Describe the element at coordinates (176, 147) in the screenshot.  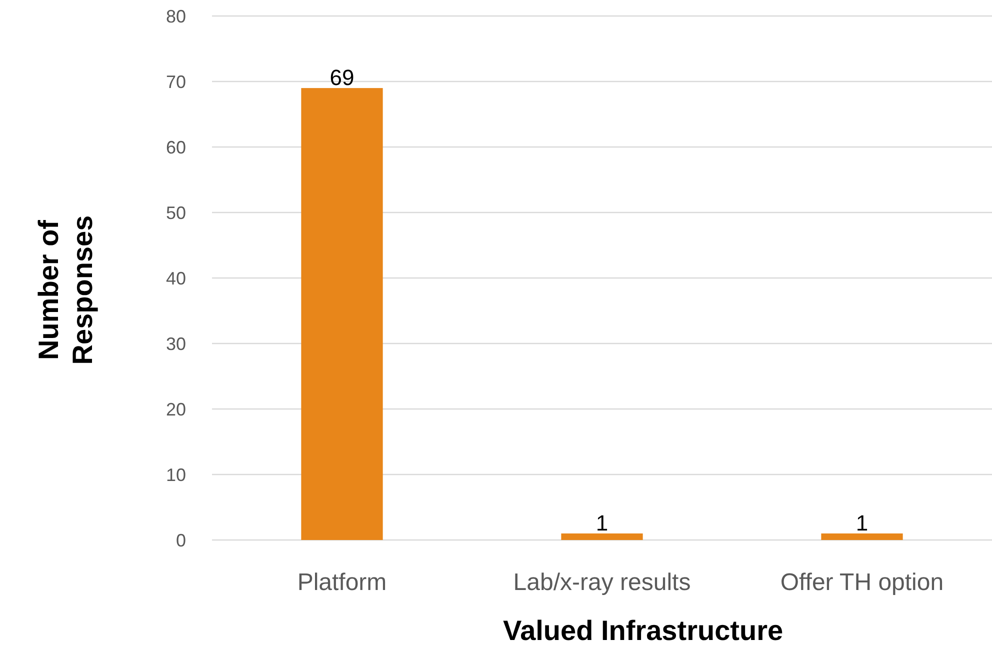
I see `y-tick-label: 60` at that location.